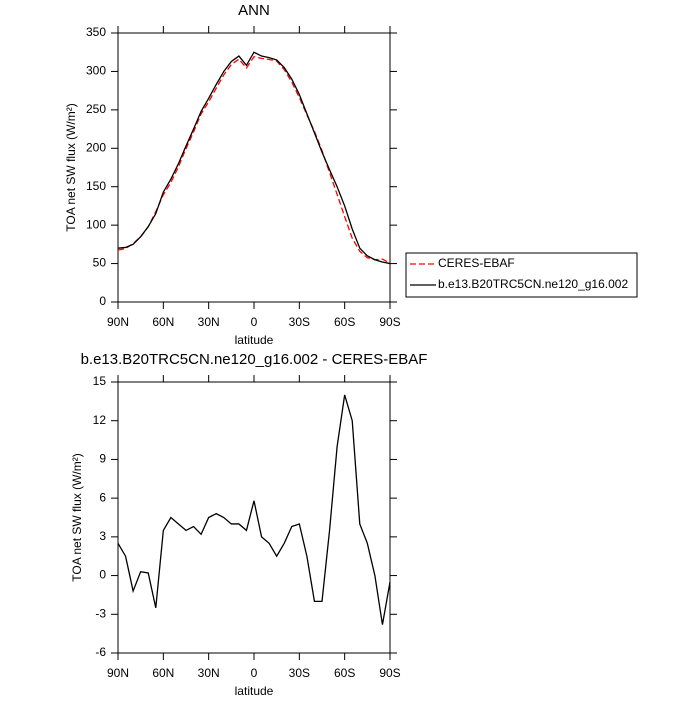  What do you see at coordinates (476, 263) in the screenshot?
I see `legend-label: CERES-EBAF` at bounding box center [476, 263].